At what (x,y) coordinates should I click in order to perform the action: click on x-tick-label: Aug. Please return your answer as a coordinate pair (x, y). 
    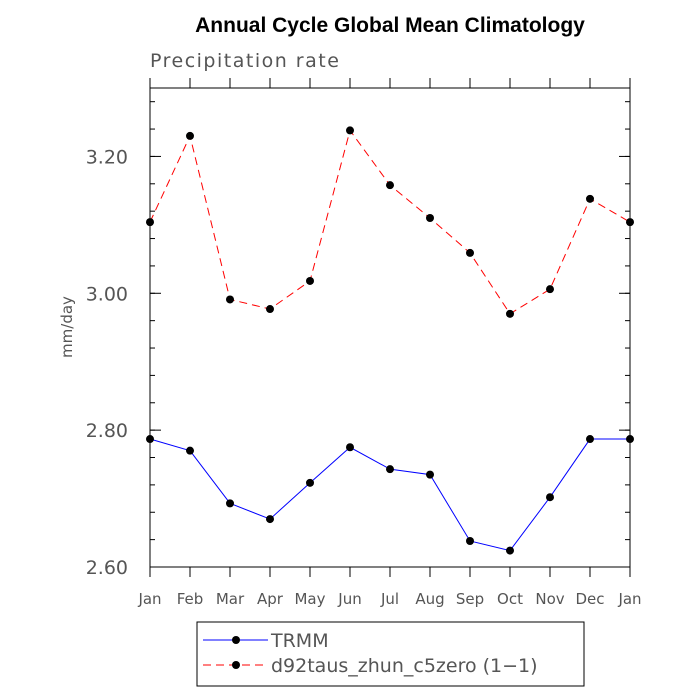
    Looking at the image, I should click on (429, 599).